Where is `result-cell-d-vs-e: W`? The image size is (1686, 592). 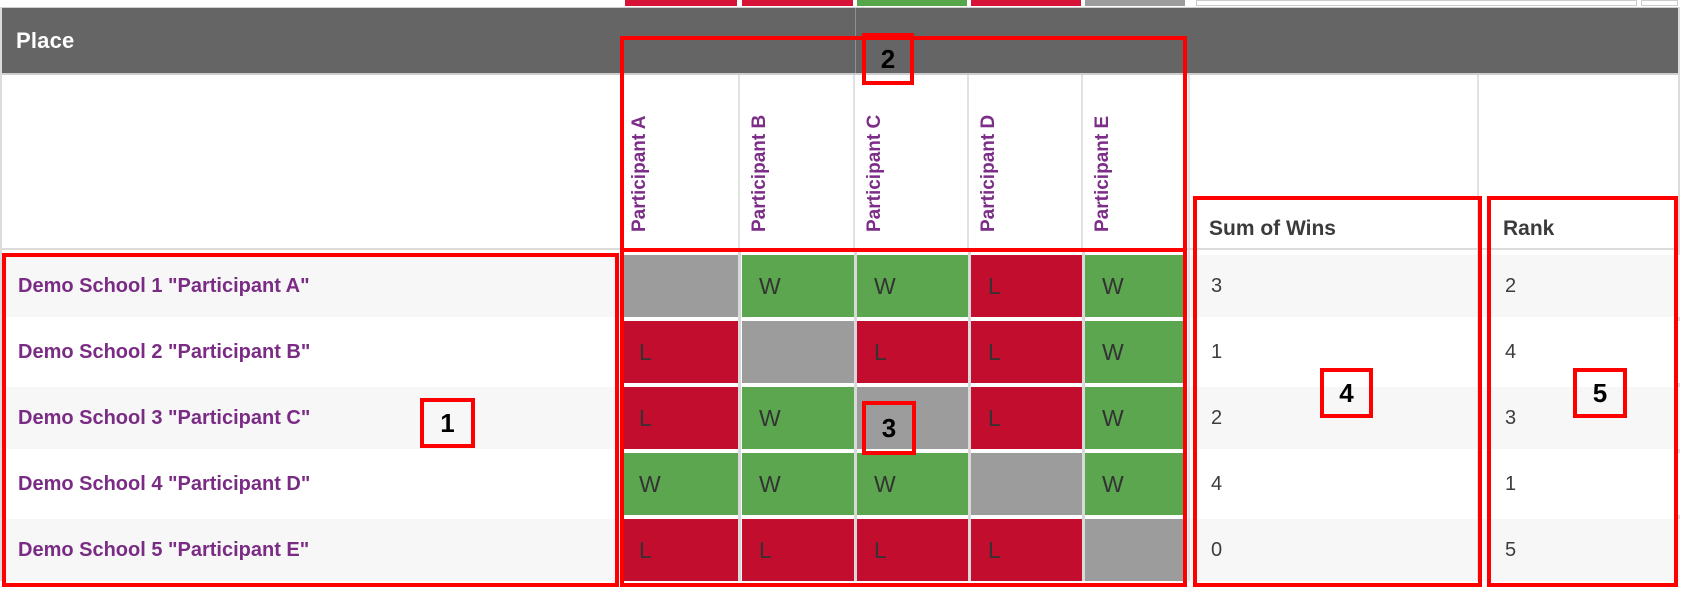
result-cell-d-vs-e: W is located at coordinates (1136, 484).